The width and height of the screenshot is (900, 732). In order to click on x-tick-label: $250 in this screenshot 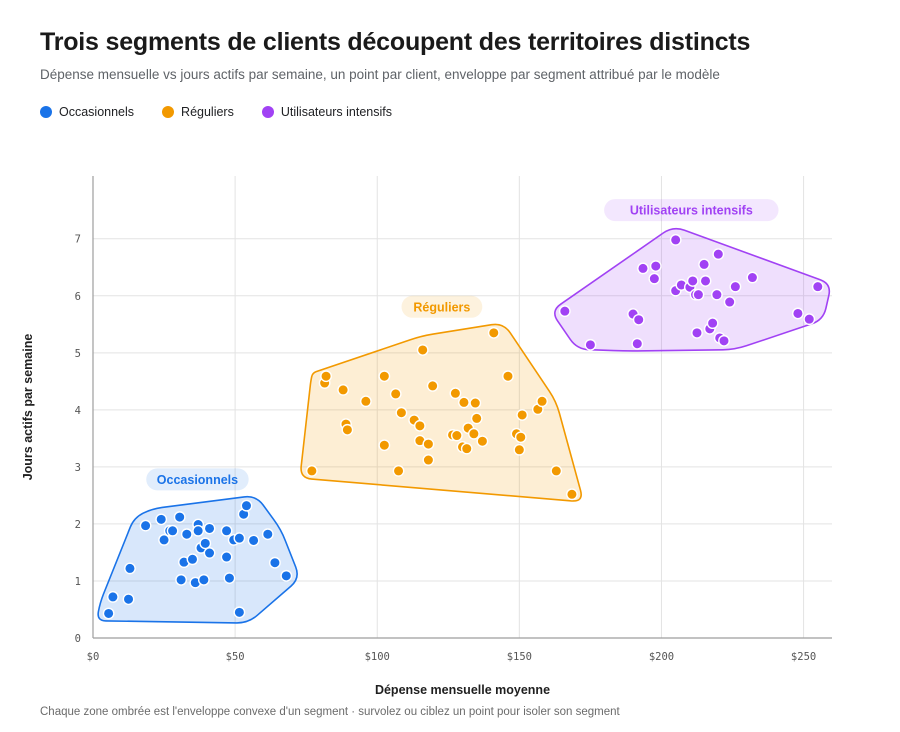, I will do `click(803, 657)`.